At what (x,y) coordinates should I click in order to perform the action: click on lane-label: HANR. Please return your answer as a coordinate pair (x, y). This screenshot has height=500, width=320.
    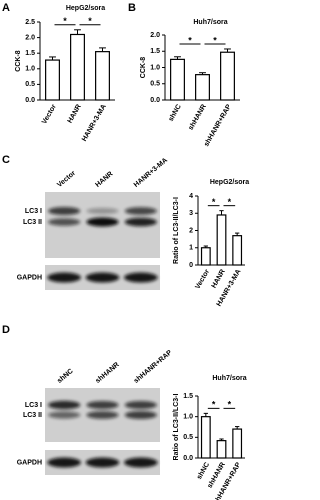
    Looking at the image, I should click on (104, 180).